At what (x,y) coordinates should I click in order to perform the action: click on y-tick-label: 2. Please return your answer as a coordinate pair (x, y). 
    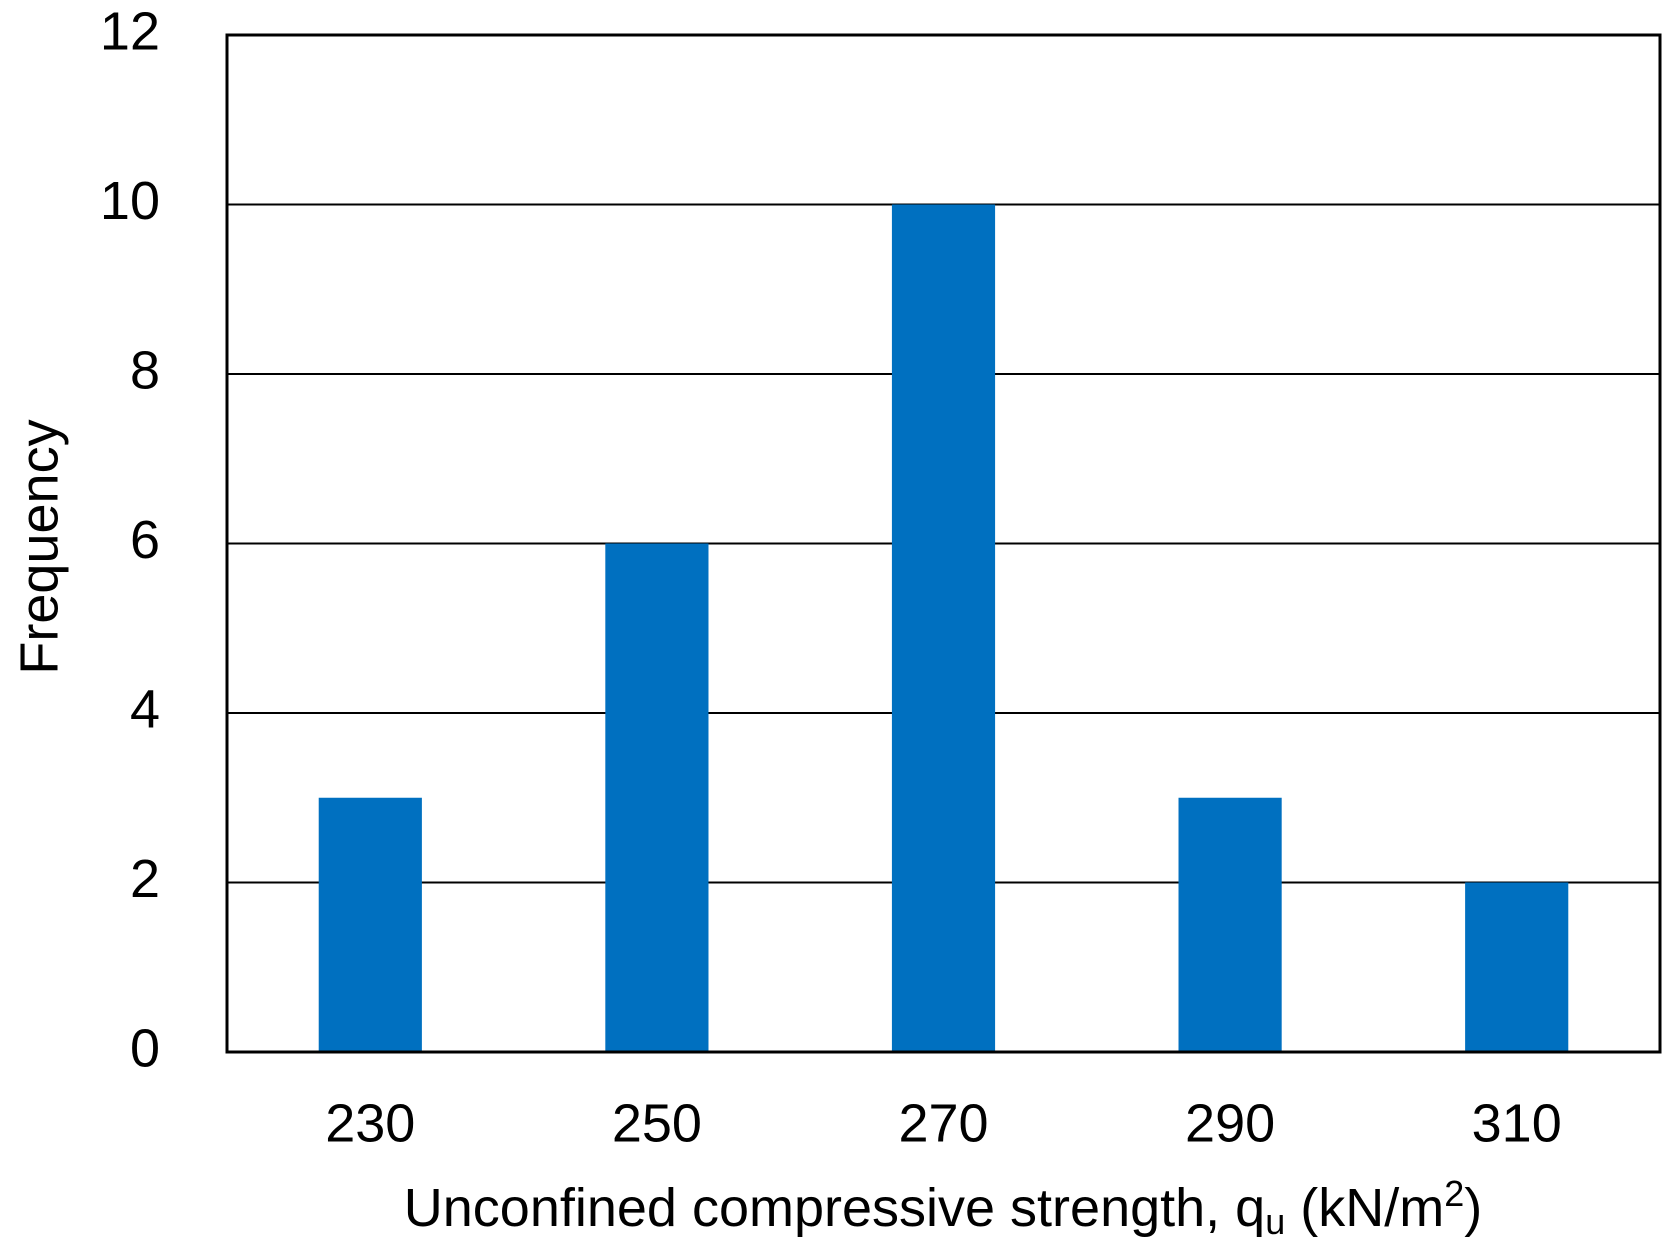
    Looking at the image, I should click on (145, 879).